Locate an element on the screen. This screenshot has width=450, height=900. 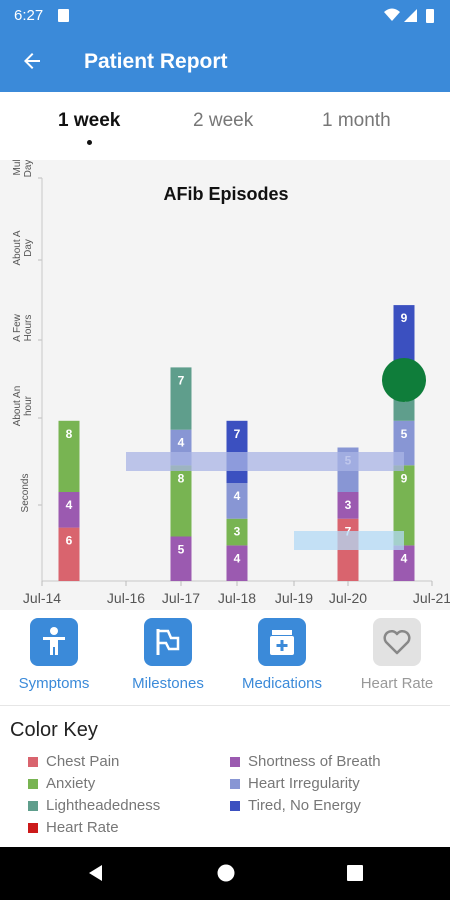
heart-rate-toggle: Heart Rate is located at coordinates (396, 655).